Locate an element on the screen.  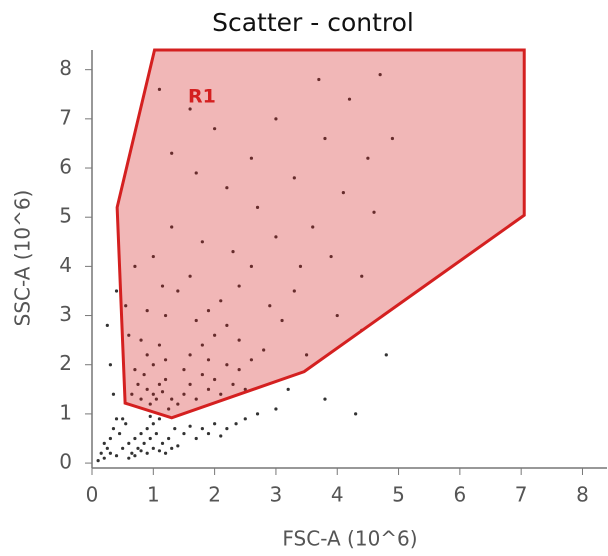
x-tick-label: 6 is located at coordinates (459, 495).